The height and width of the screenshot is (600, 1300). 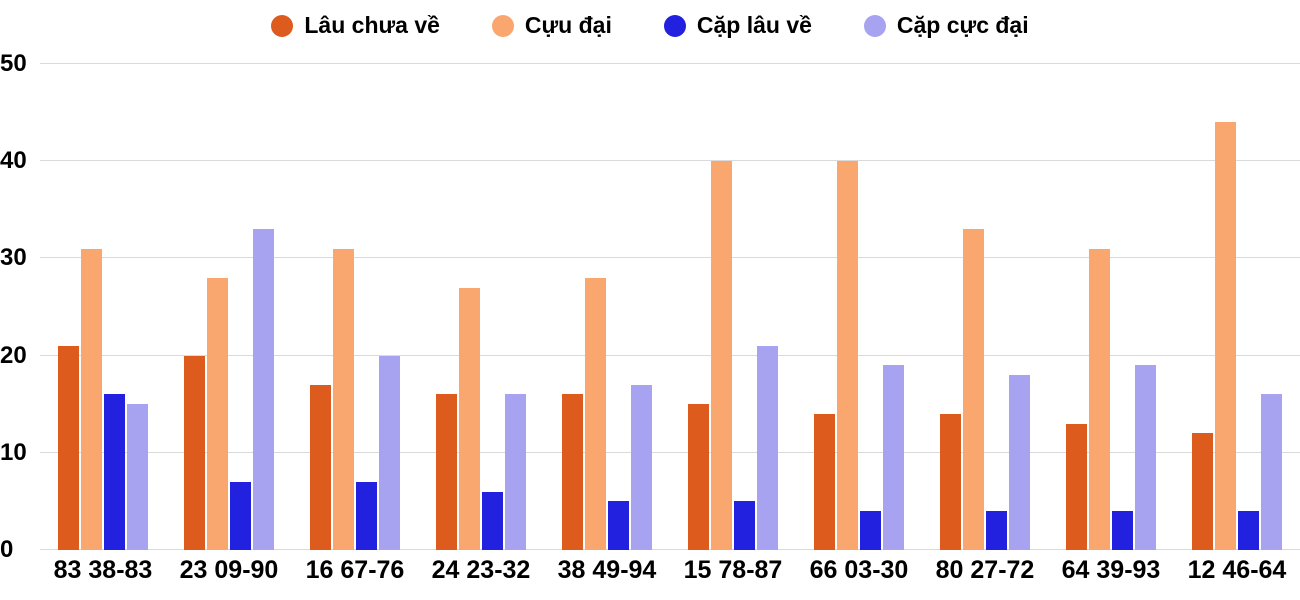 What do you see at coordinates (962, 25) in the screenshot?
I see `legend-label: Cặp cực đại` at bounding box center [962, 25].